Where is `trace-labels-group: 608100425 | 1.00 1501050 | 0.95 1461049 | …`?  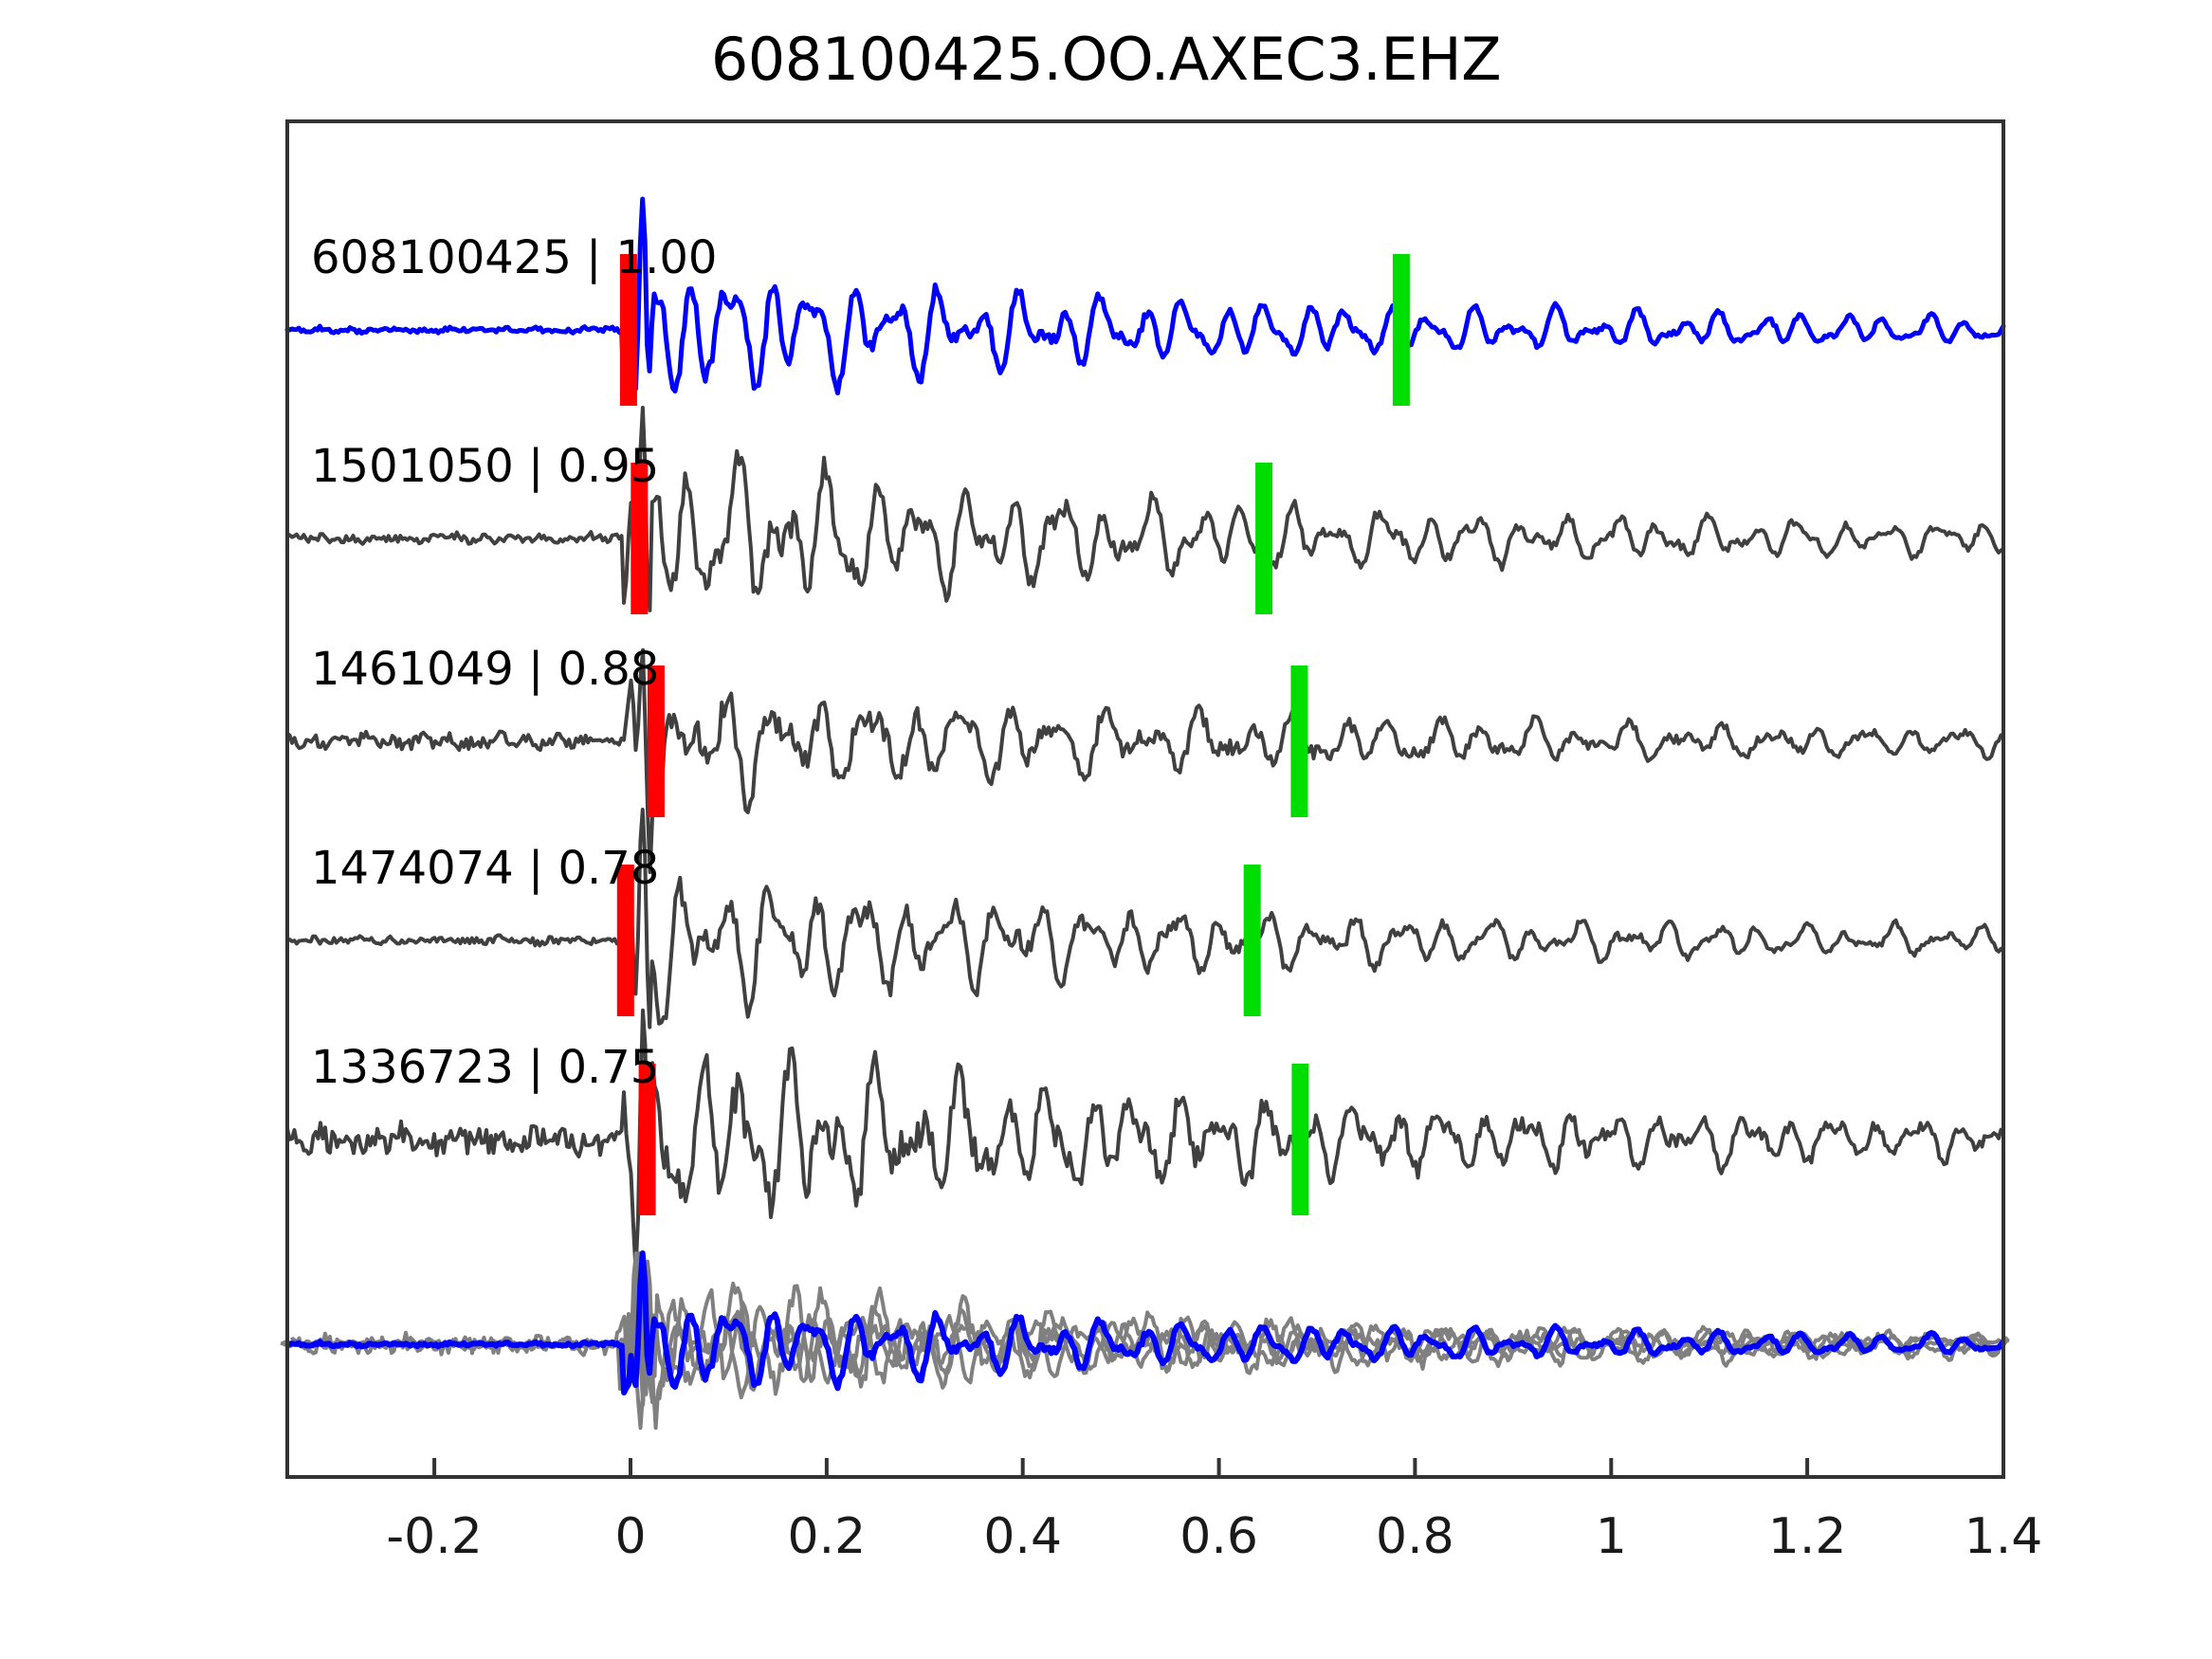 trace-labels-group: 608100425 | 1.00 1501050 | 0.95 1461049 | … is located at coordinates (514, 662).